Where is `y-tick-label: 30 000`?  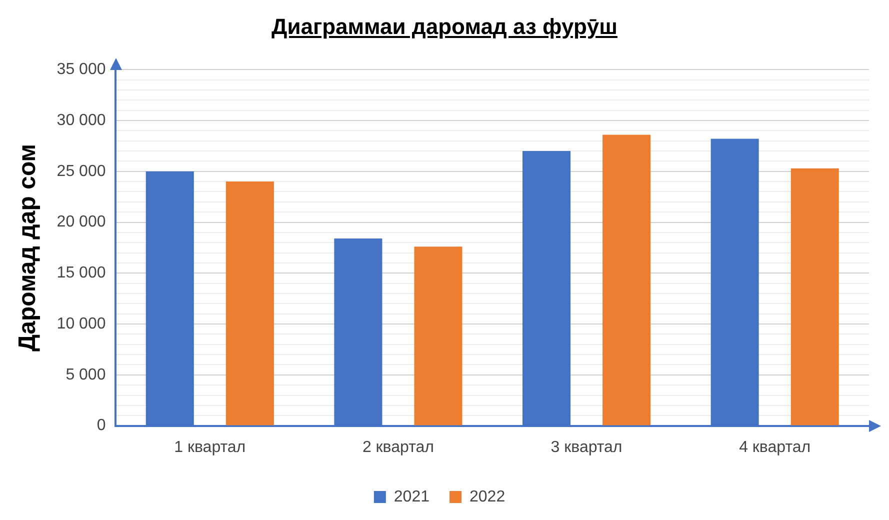
y-tick-label: 30 000 is located at coordinates (81, 120).